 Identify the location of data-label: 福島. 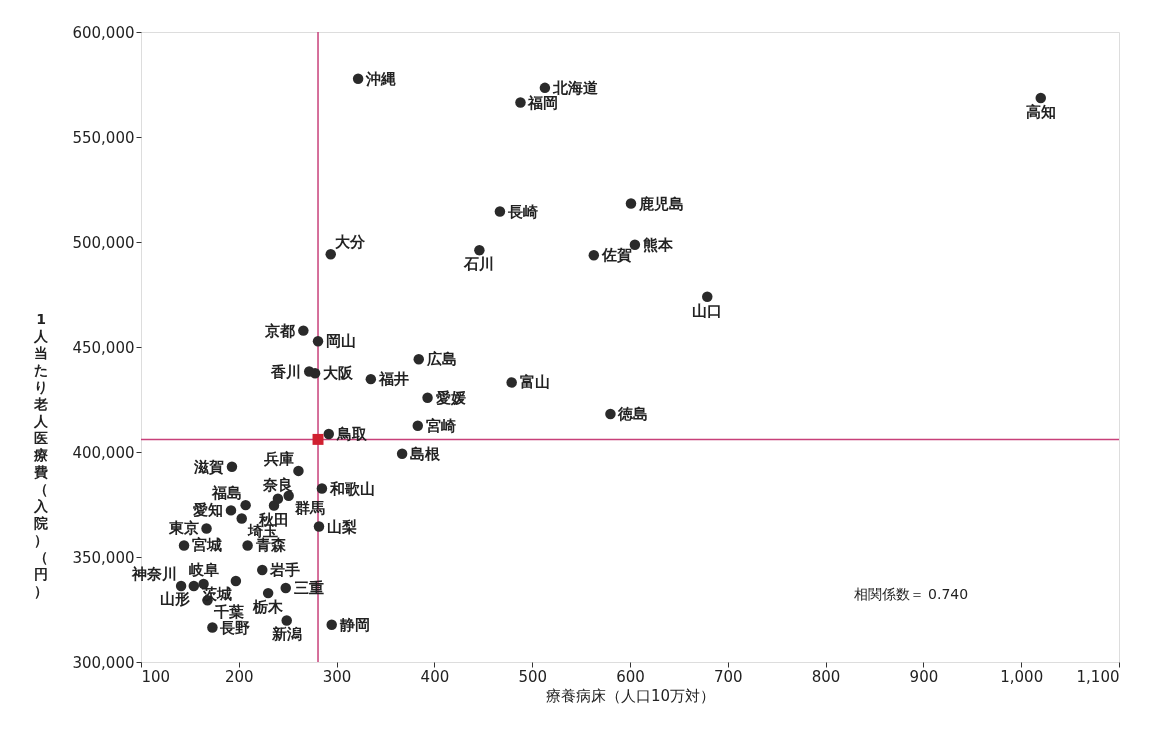
(226, 493).